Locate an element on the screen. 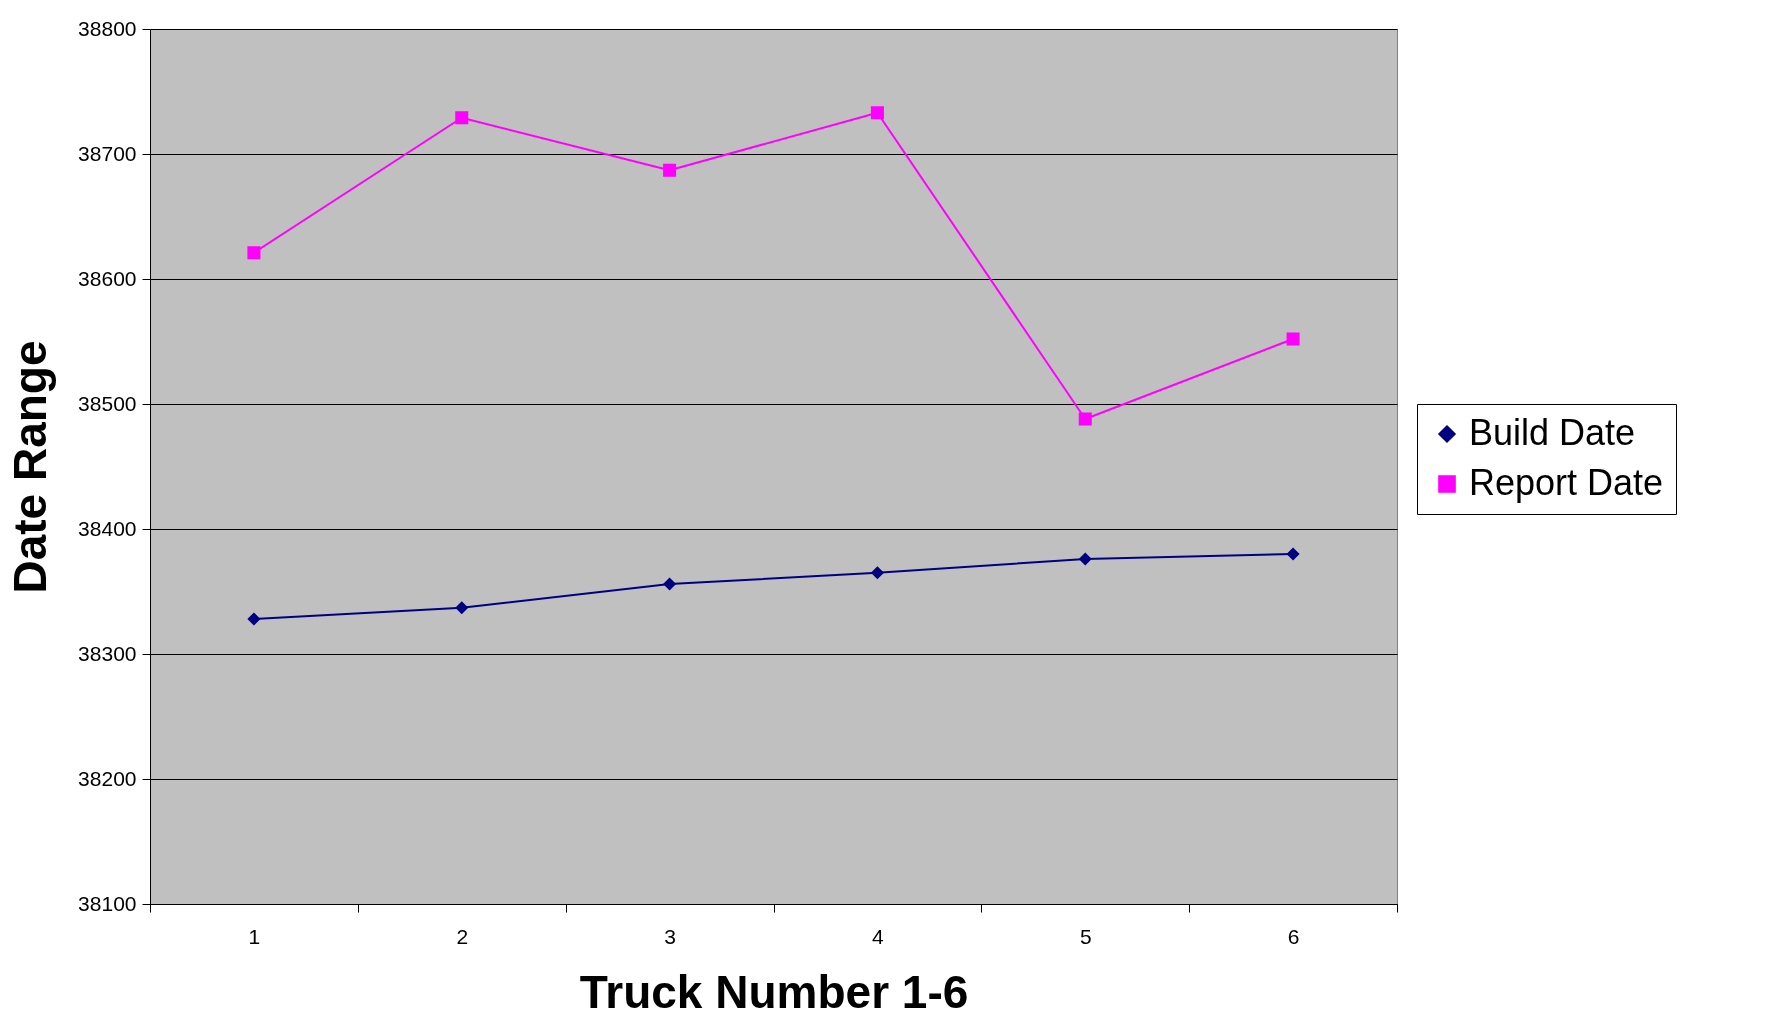 Image resolution: width=1771 pixels, height=1025 pixels. x-tick-label: 6 is located at coordinates (1293, 936).